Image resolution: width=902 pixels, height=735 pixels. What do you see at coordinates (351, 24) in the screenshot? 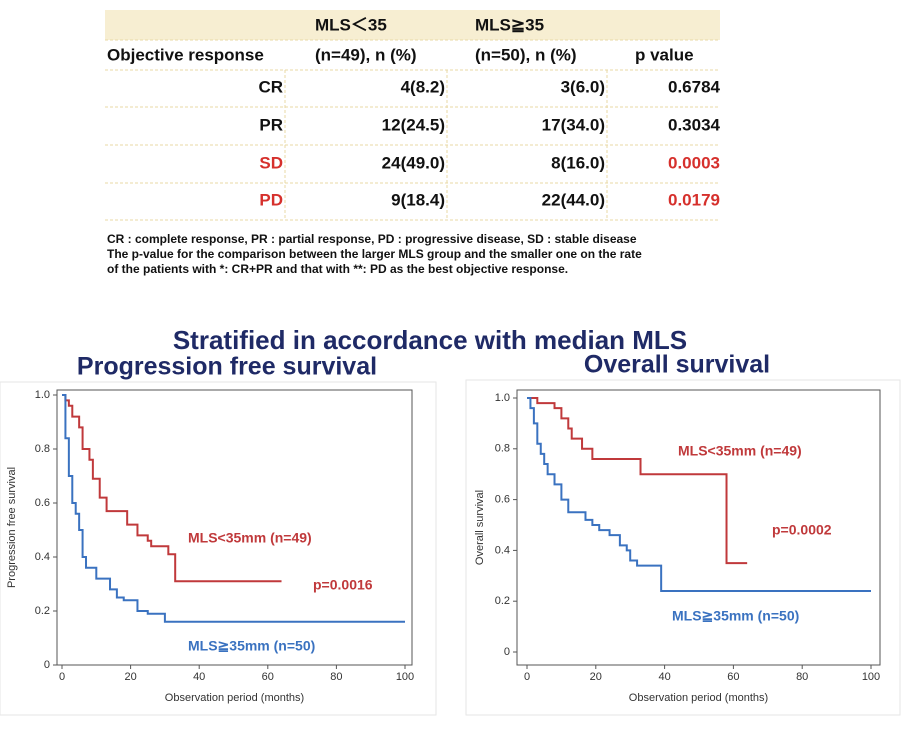
I see `group-header: MLS＜35` at bounding box center [351, 24].